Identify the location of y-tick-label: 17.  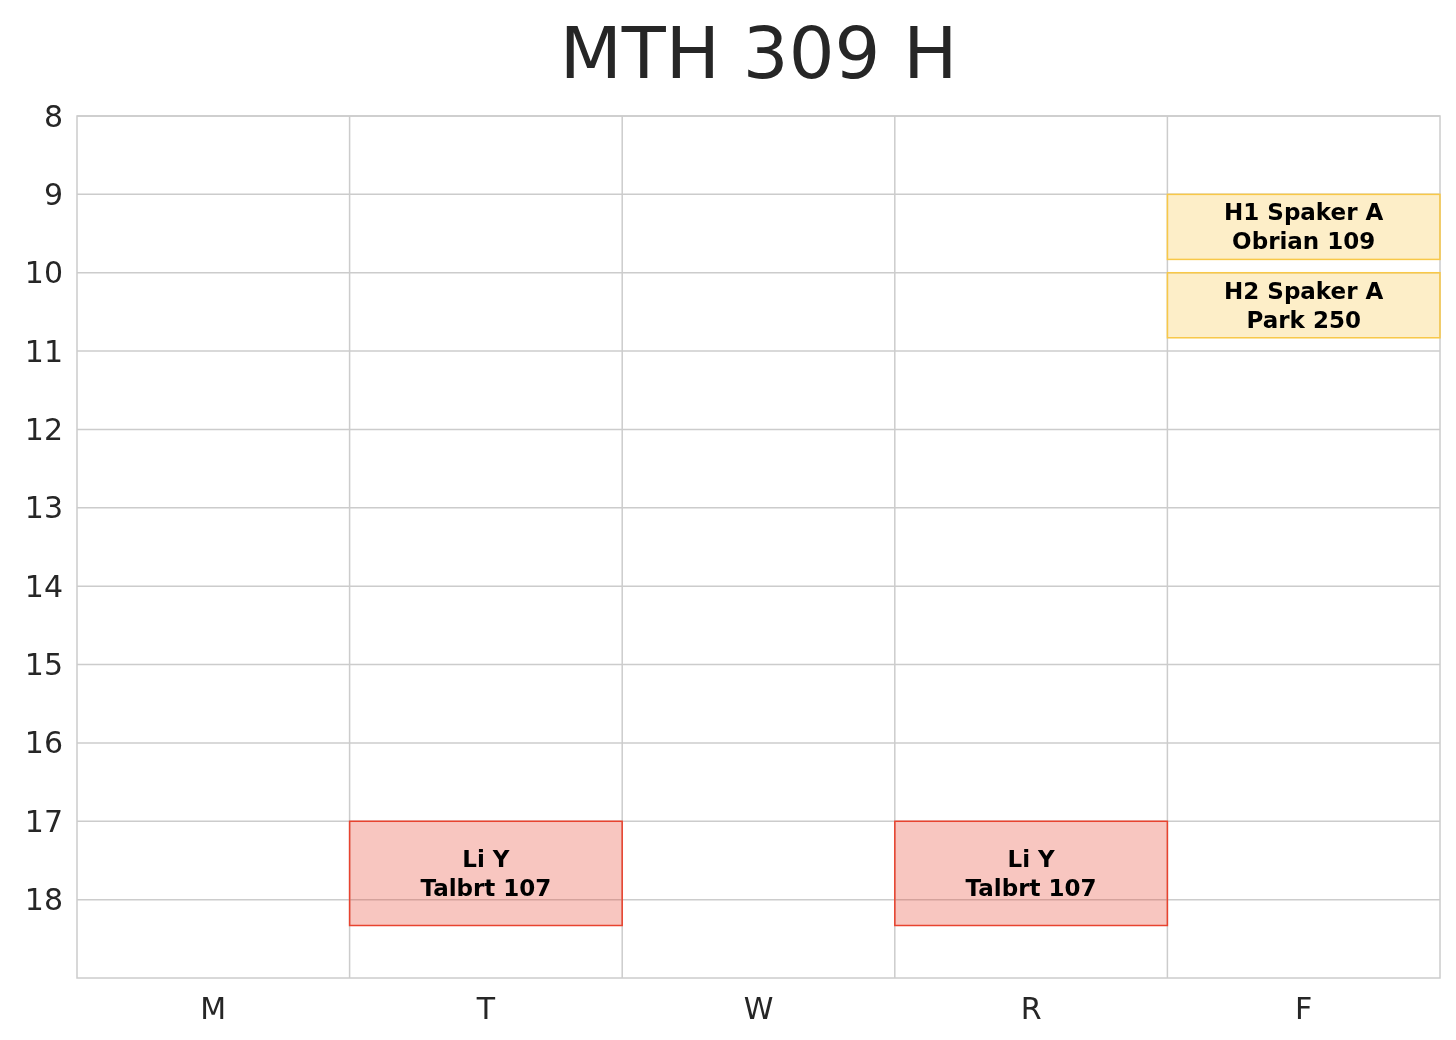
(43, 821).